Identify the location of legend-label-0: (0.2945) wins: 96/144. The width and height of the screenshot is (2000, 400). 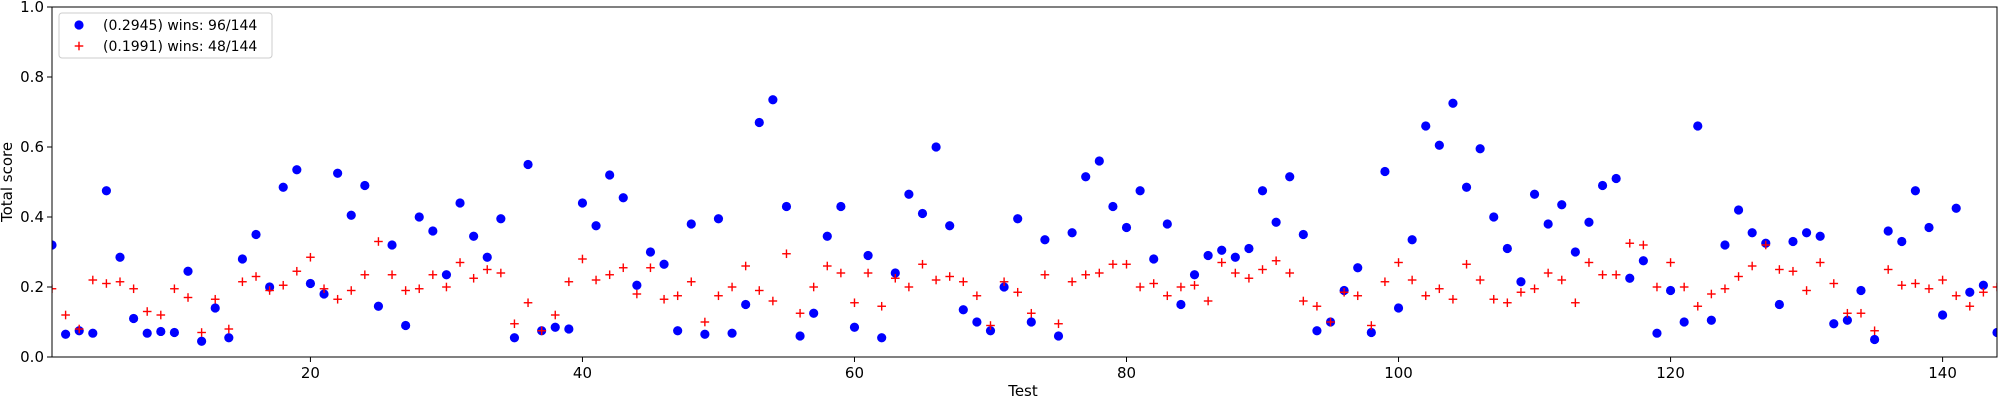
(180, 26).